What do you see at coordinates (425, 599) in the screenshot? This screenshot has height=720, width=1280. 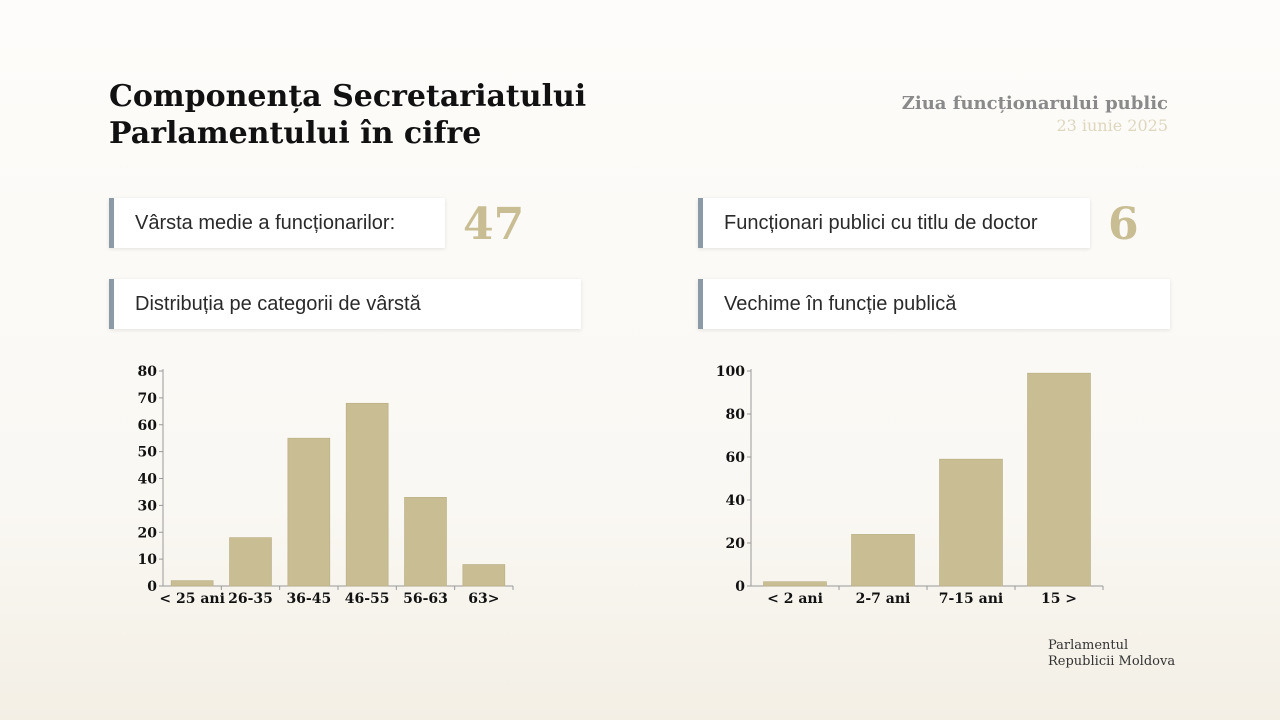 I see `x-tick-label: 56-63` at bounding box center [425, 599].